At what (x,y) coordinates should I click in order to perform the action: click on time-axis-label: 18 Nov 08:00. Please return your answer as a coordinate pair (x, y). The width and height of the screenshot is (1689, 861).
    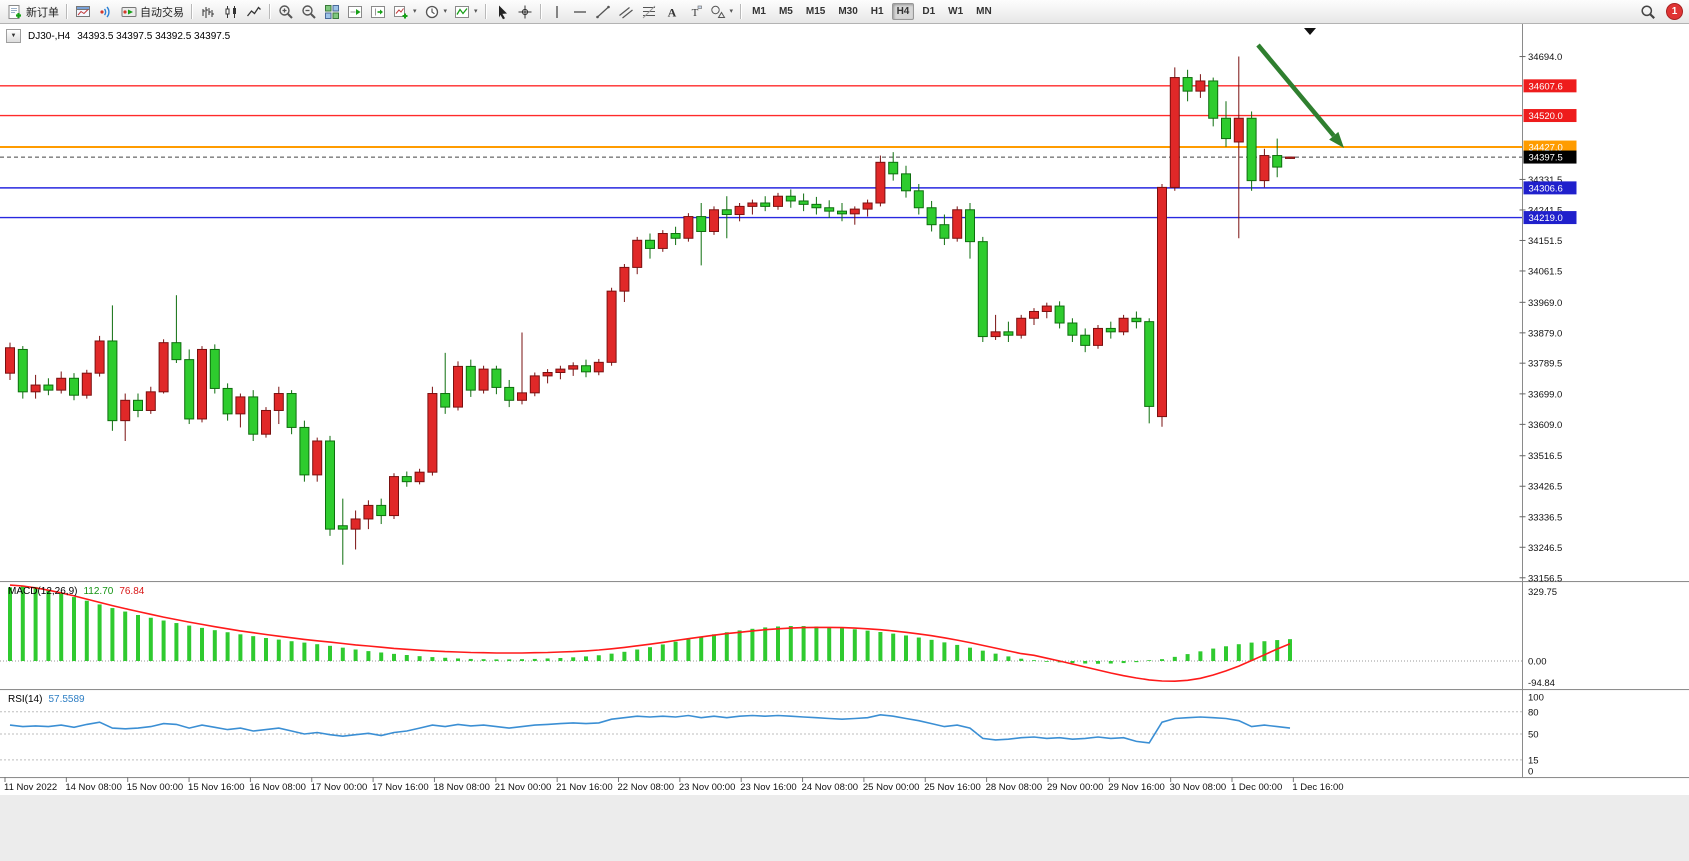
    Looking at the image, I should click on (461, 787).